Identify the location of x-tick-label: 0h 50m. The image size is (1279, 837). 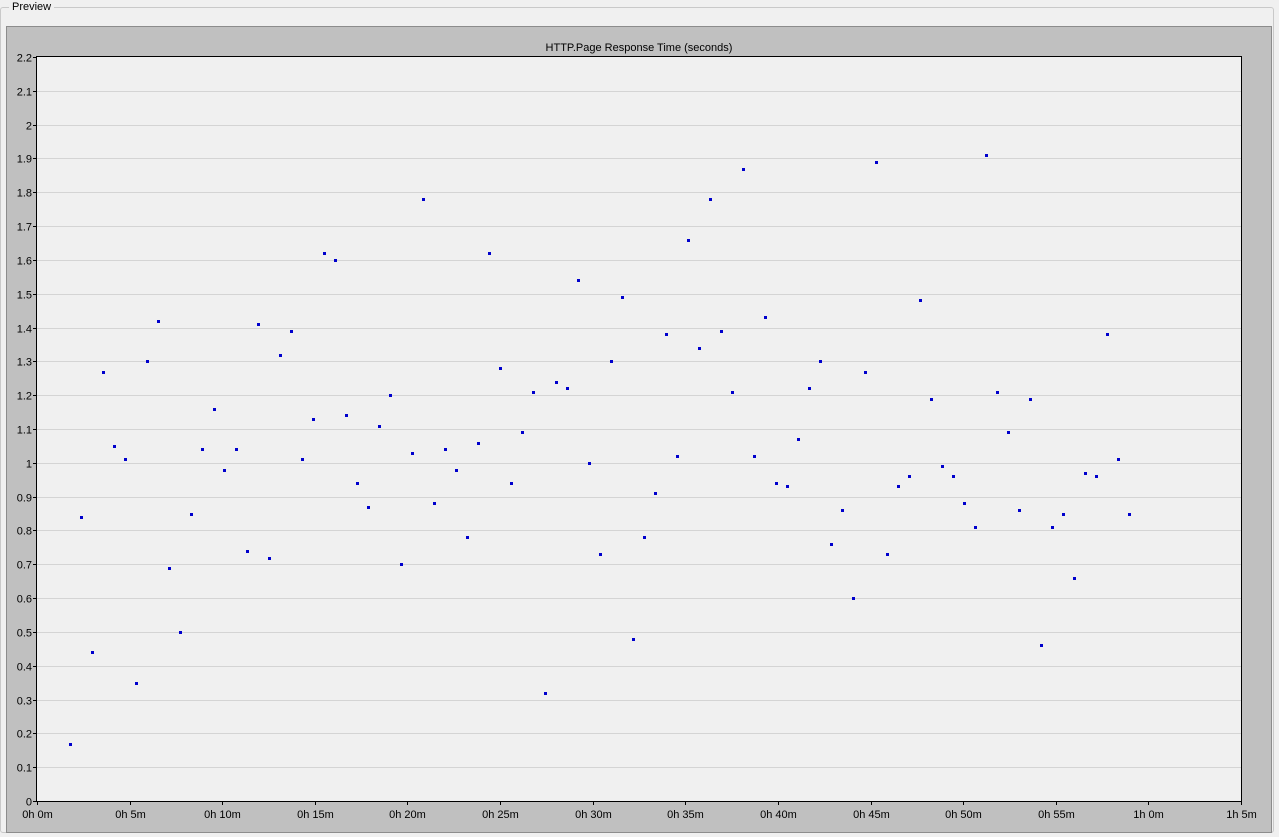
(963, 815).